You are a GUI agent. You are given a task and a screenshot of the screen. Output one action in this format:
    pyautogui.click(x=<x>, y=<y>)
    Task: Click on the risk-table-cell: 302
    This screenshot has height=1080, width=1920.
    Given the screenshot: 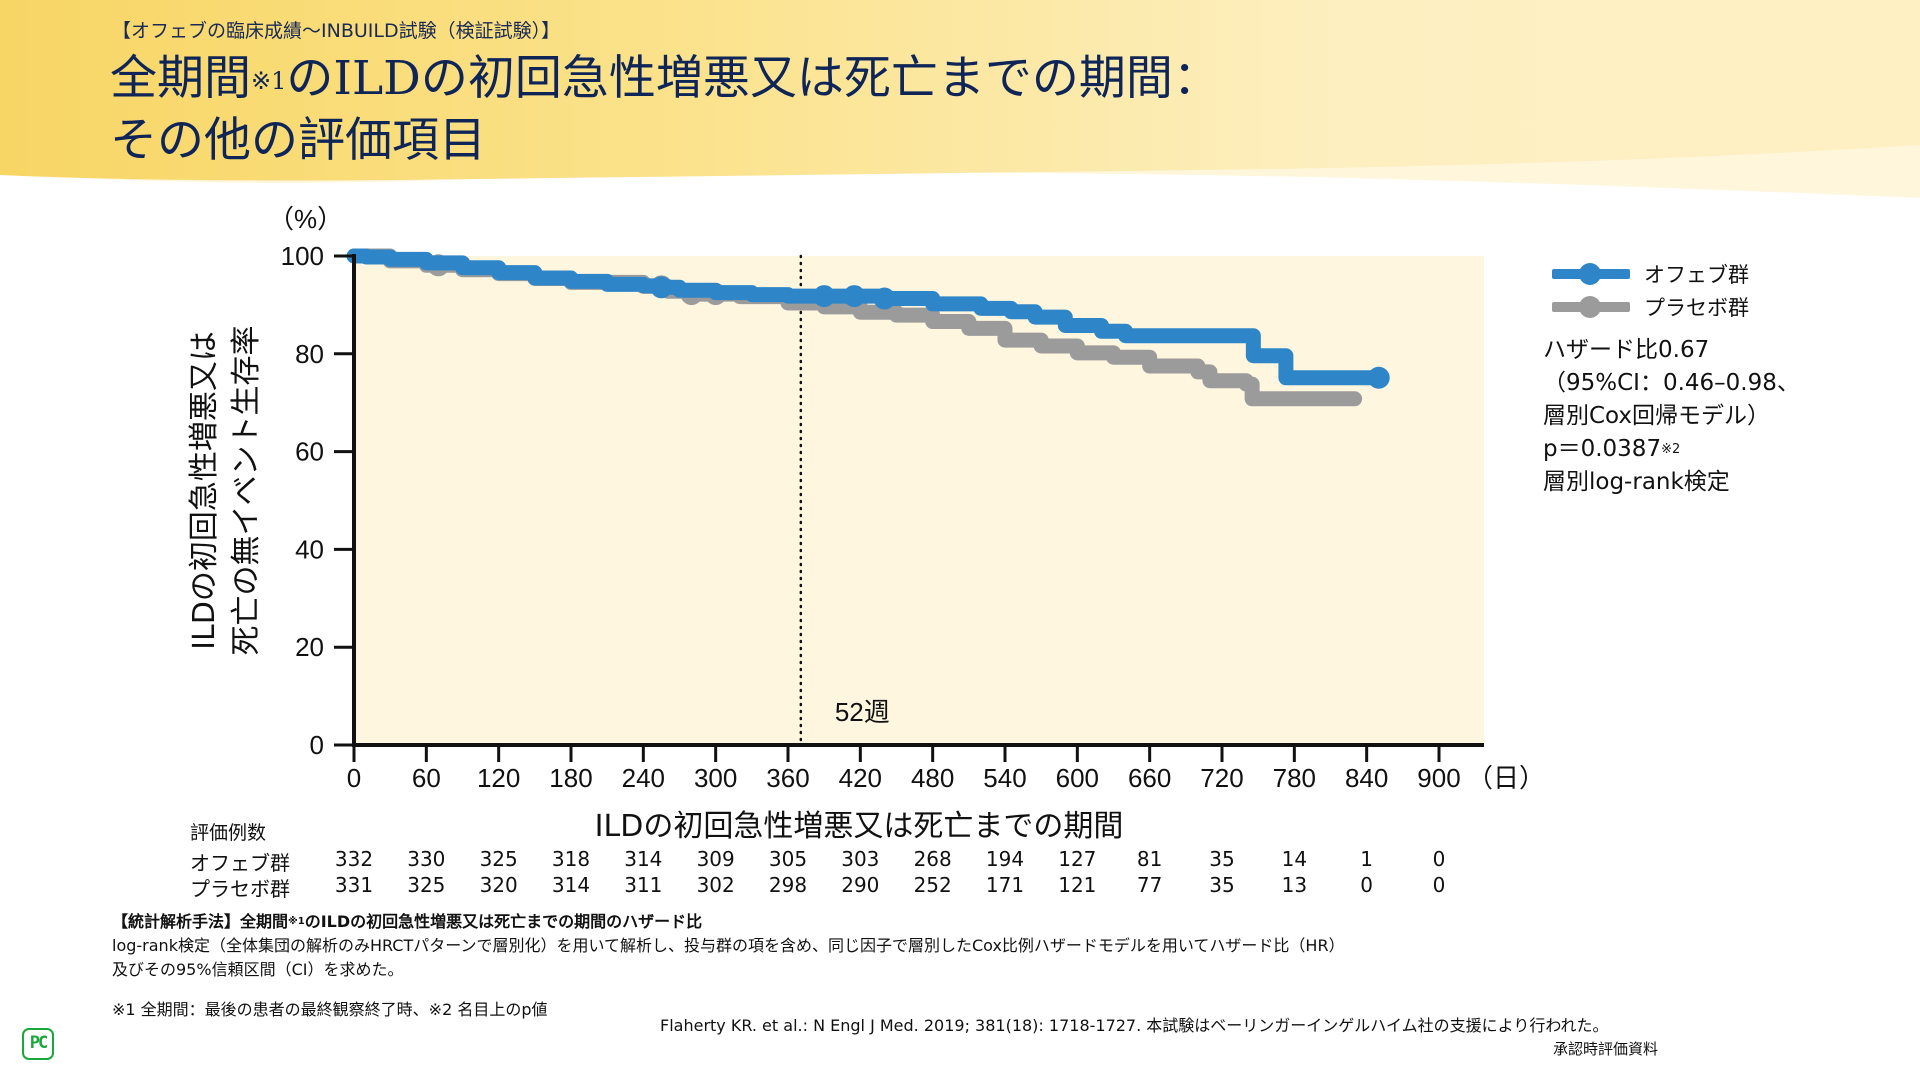 What is the action you would take?
    pyautogui.click(x=715, y=885)
    